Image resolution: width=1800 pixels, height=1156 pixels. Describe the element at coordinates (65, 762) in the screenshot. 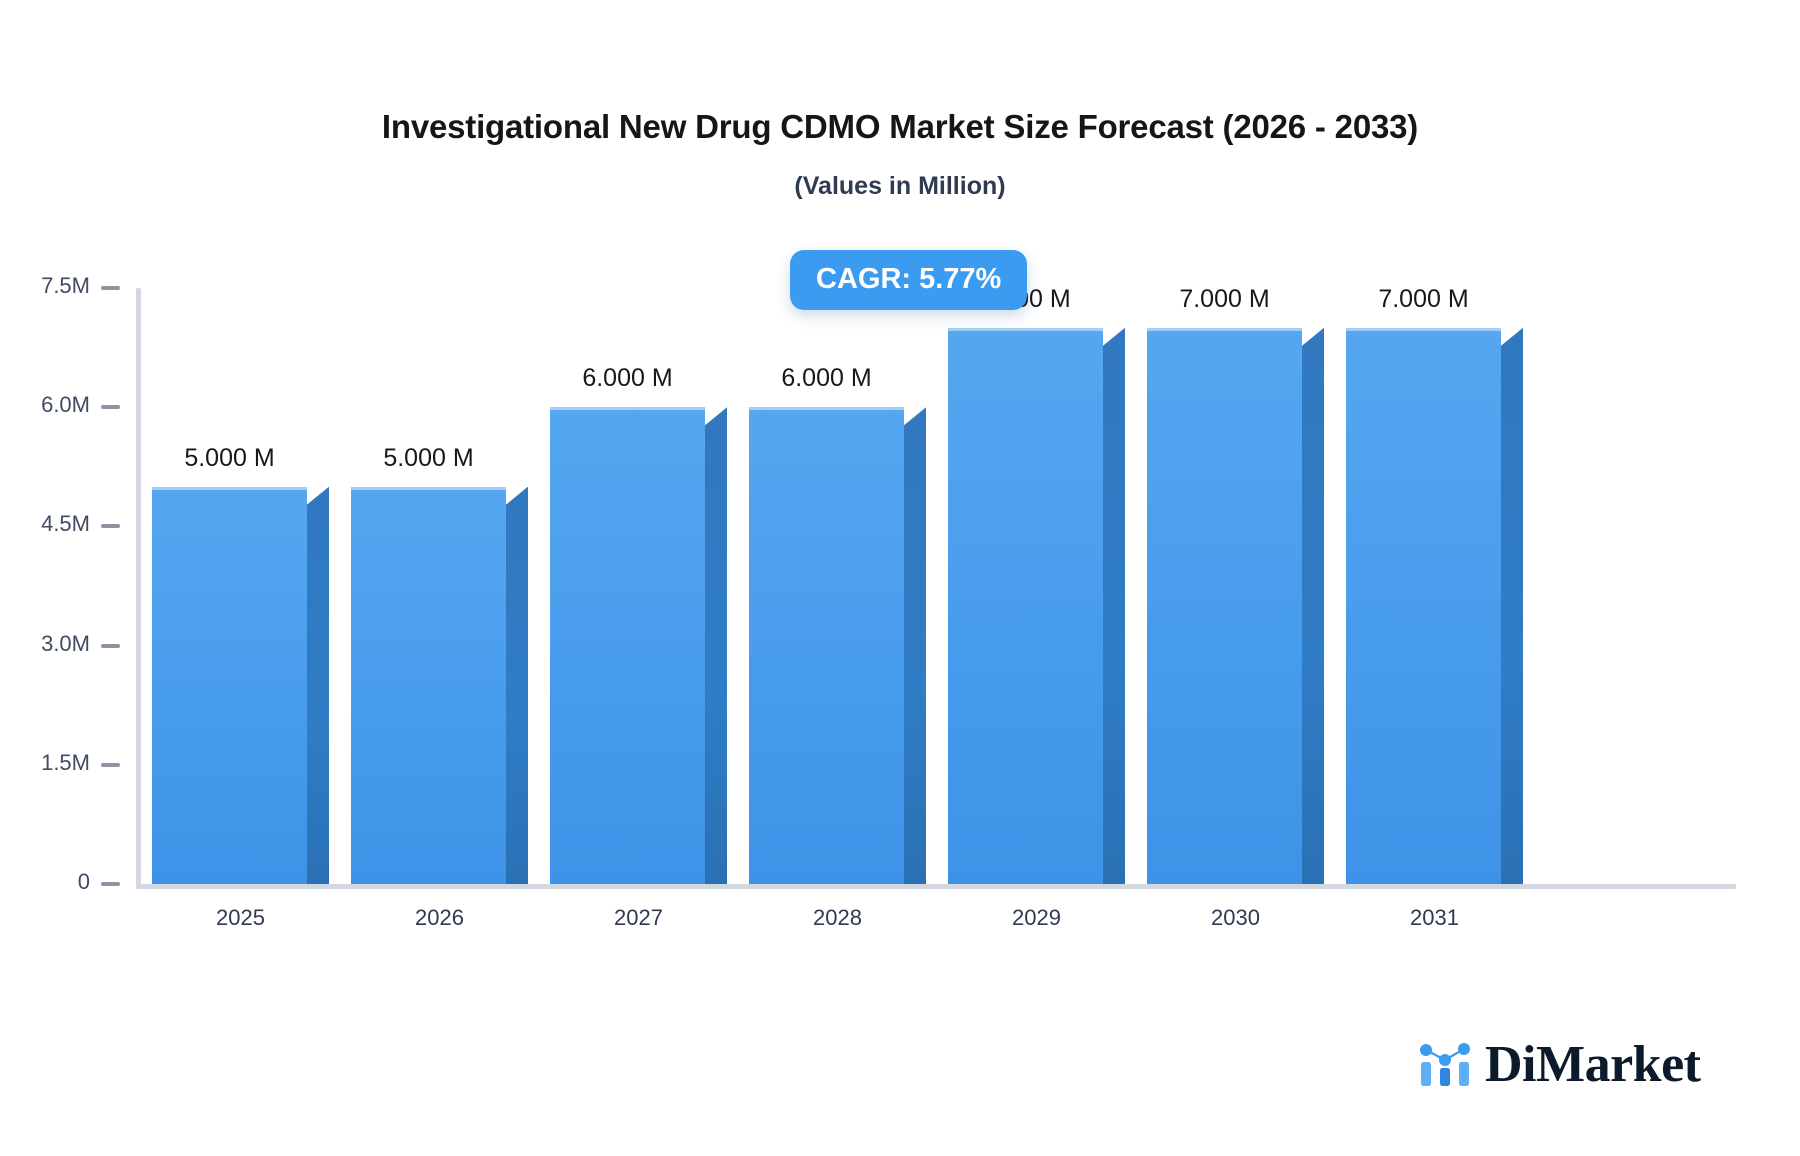

I see `y-tick-label: 1.5M` at that location.